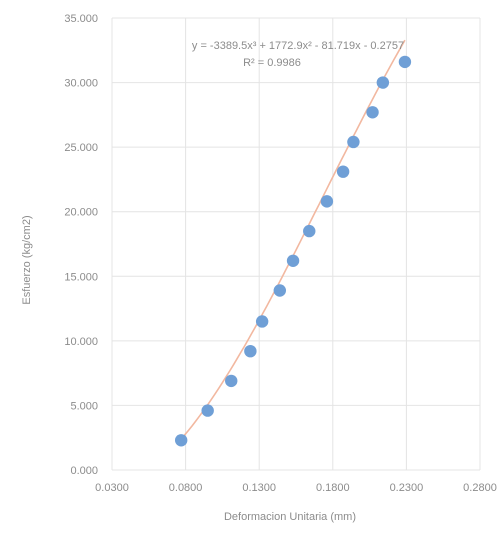 The height and width of the screenshot is (538, 501). I want to click on x-tick-label: 0.2800, so click(480, 488).